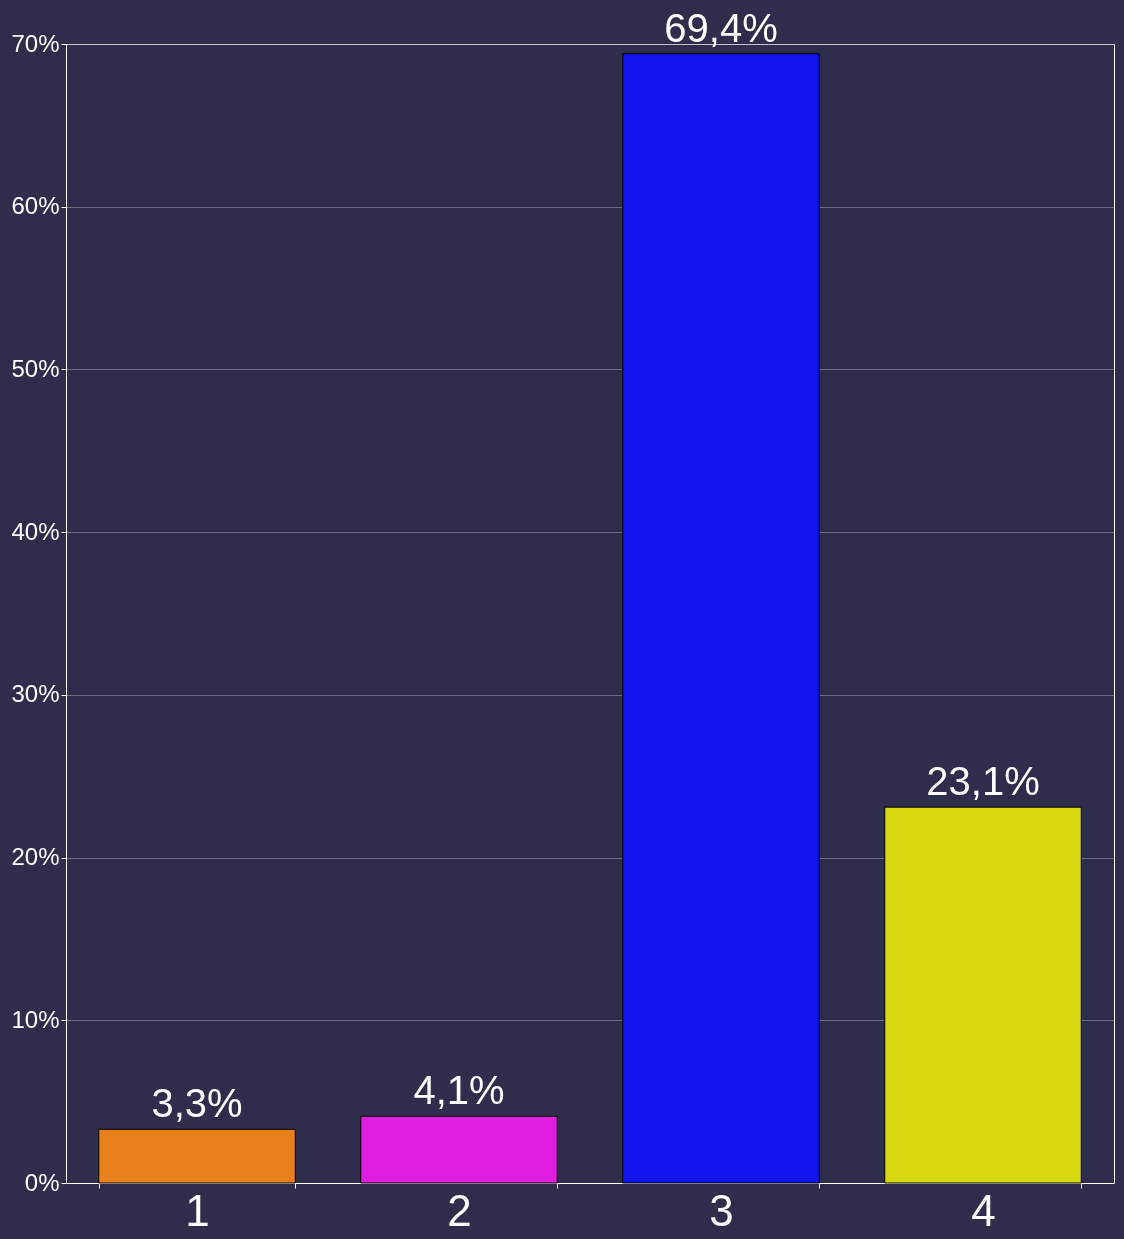  What do you see at coordinates (35, 368) in the screenshot?
I see `y-tick-label: 50%` at bounding box center [35, 368].